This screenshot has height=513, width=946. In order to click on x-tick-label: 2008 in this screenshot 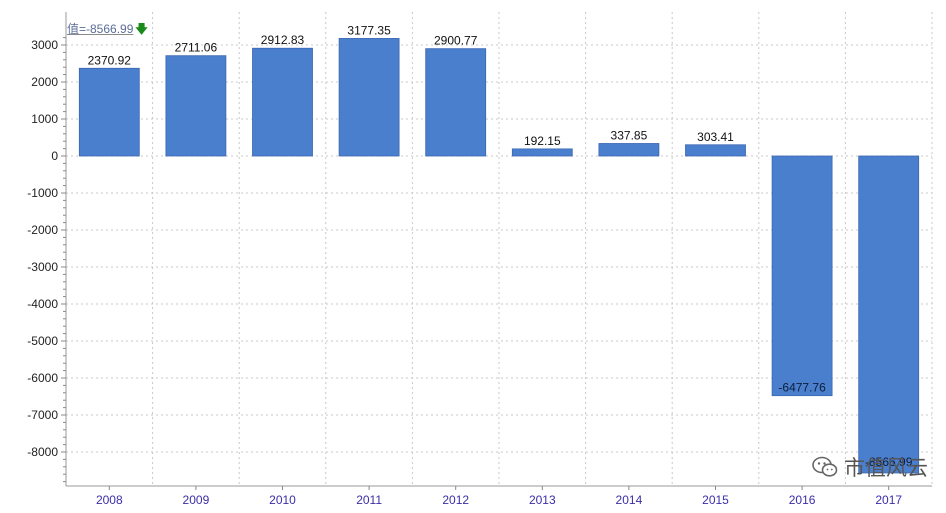, I will do `click(109, 500)`.